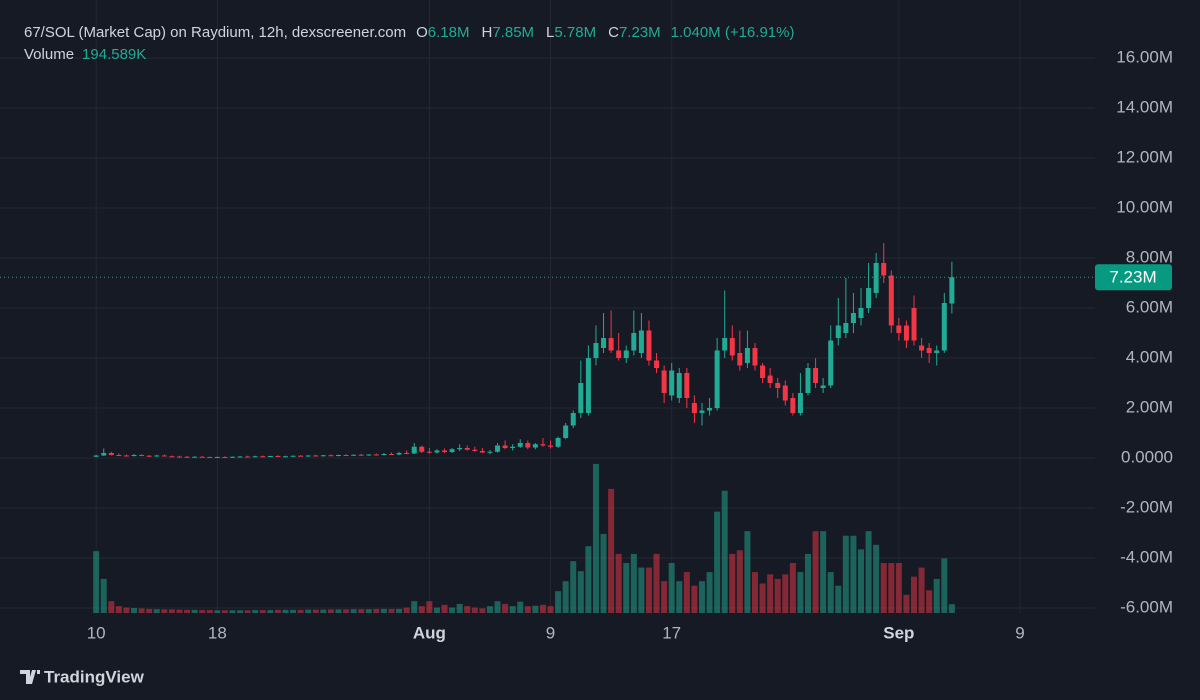  Describe the element at coordinates (1146, 556) in the screenshot. I see `y-tick-label: -4.00M` at that location.